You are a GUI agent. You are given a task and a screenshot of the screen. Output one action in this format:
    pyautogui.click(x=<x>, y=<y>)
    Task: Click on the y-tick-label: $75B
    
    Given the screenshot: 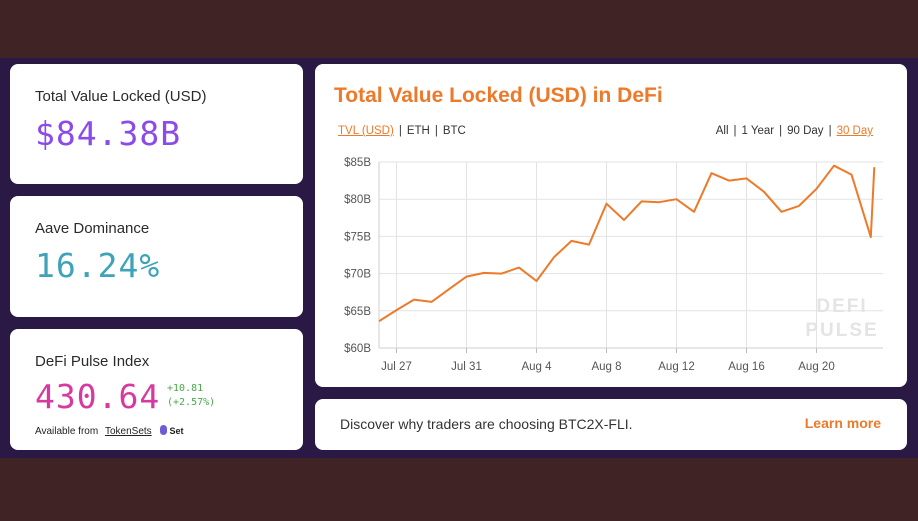 What is the action you would take?
    pyautogui.click(x=357, y=237)
    